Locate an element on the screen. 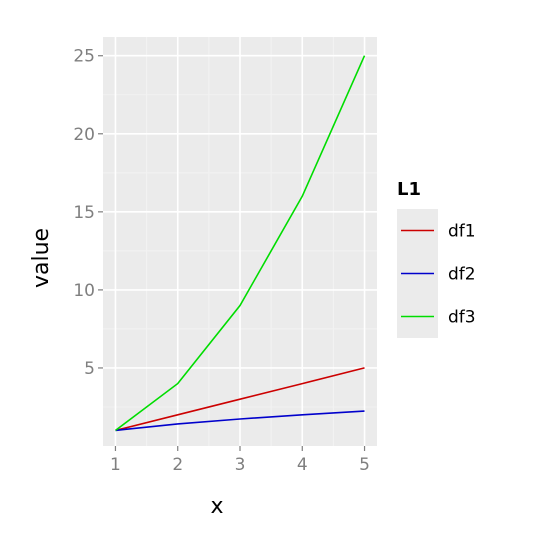  y-tick-label: 10 is located at coordinates (84, 291).